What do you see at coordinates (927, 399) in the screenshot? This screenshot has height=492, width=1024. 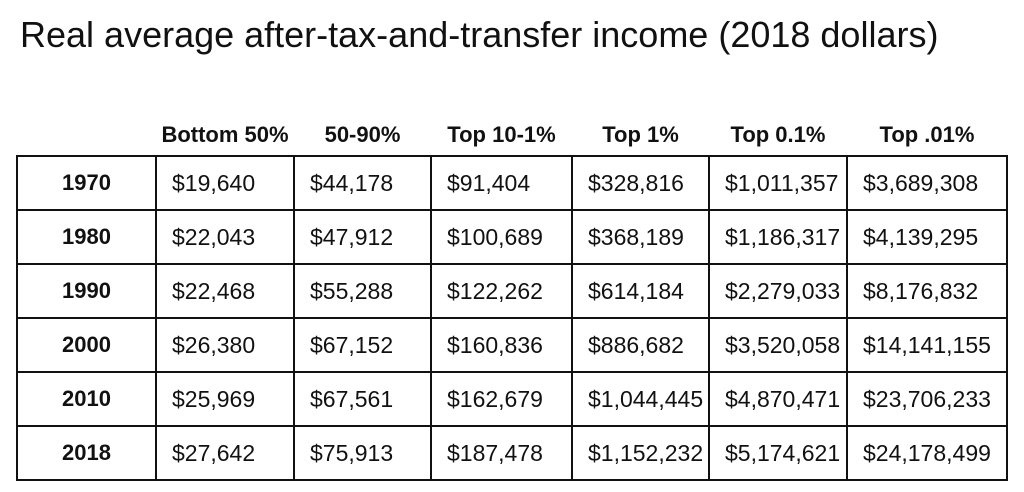 I see `value-cell: $23,706,233` at bounding box center [927, 399].